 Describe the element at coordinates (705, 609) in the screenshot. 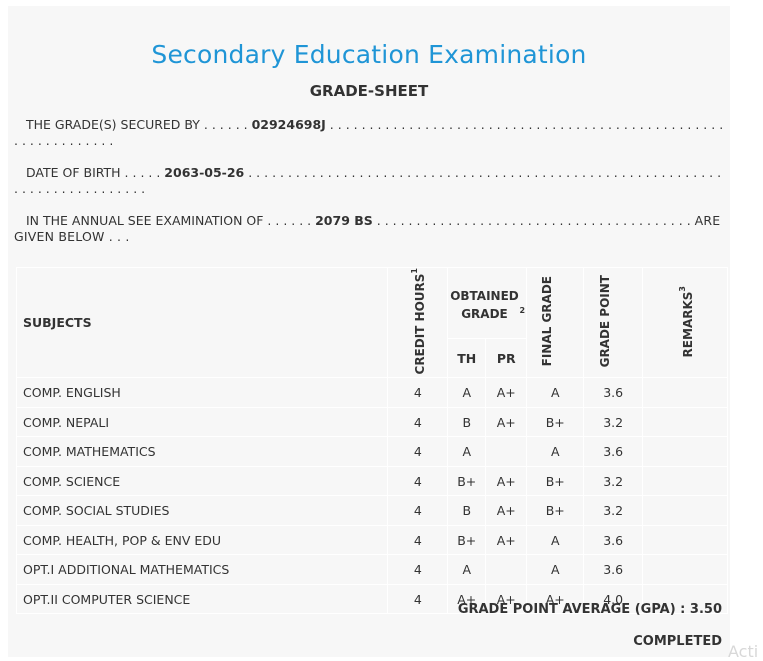

I see `gpa-value: 3.50` at that location.